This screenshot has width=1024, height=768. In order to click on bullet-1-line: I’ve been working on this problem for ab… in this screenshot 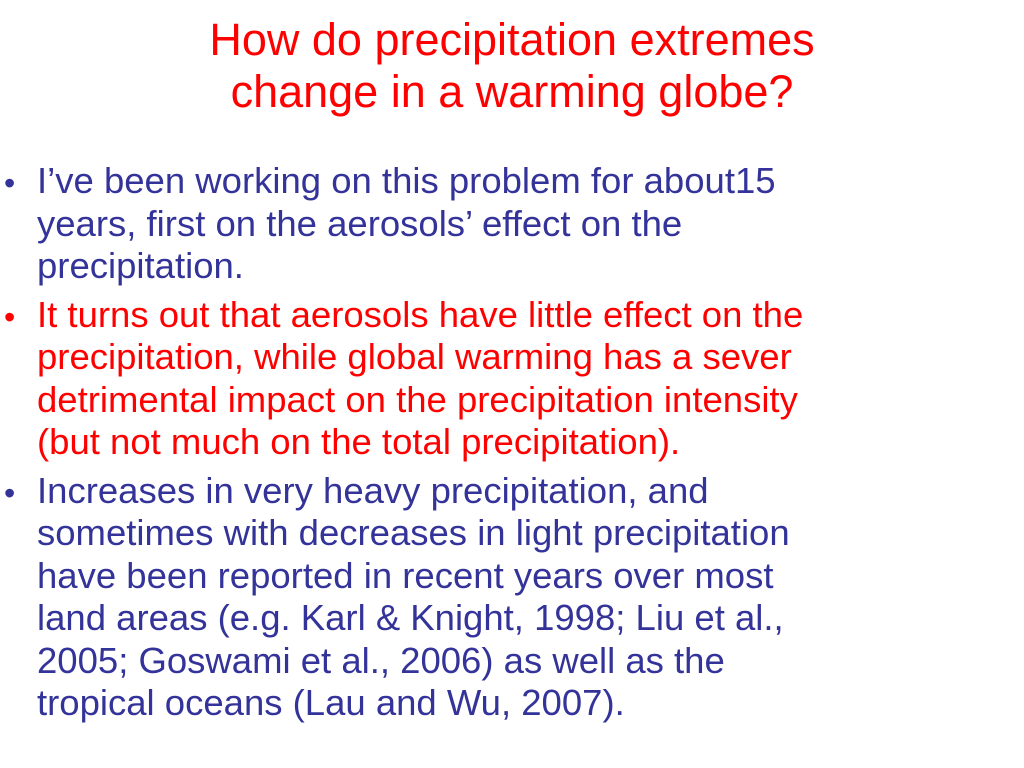, I will do `click(406, 180)`.